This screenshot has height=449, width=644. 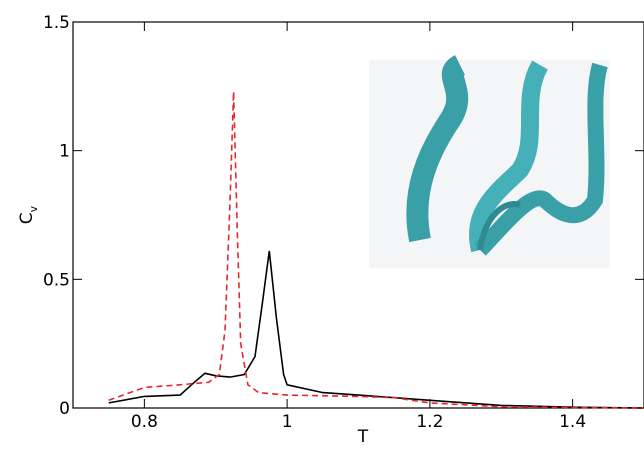 I want to click on y-tick-label: 0.5, so click(x=56, y=280).